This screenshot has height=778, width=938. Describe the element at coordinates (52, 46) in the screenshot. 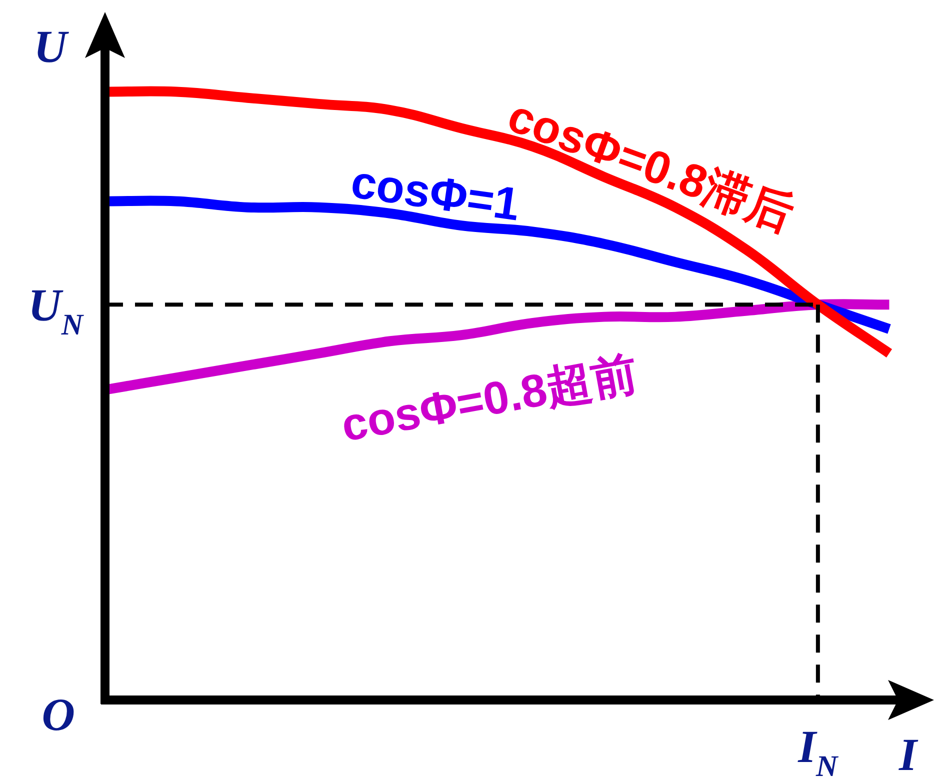

I see `y-axis-title: U` at that location.